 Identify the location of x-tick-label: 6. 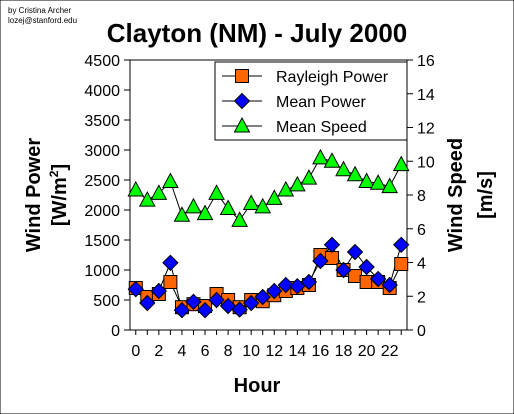
(205, 351).